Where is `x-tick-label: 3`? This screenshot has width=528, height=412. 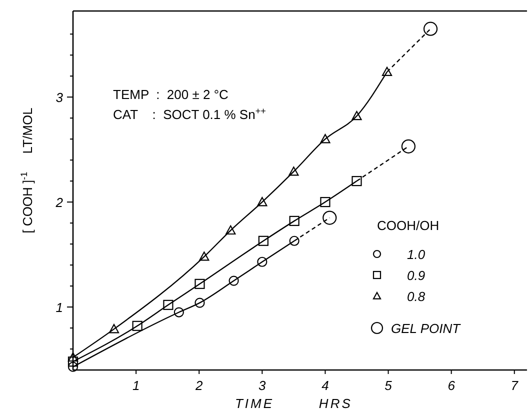
x-tick-label: 3 is located at coordinates (262, 385).